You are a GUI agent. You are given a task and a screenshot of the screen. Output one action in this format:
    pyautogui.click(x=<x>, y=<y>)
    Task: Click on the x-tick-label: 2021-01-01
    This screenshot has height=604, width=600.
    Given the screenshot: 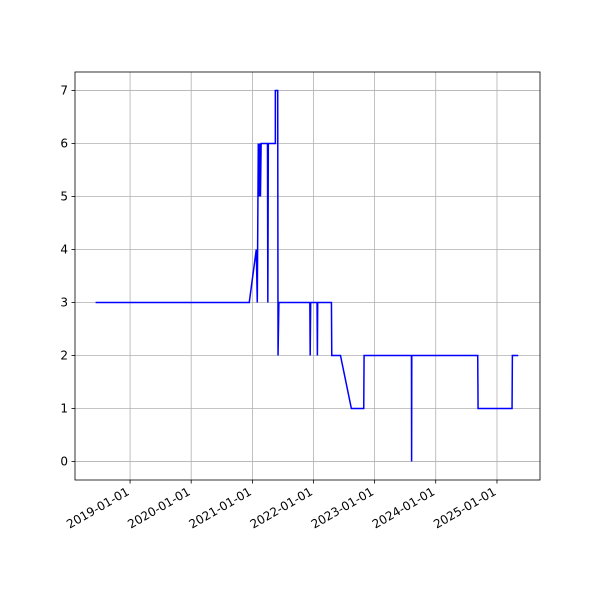 What is the action you would take?
    pyautogui.click(x=220, y=507)
    